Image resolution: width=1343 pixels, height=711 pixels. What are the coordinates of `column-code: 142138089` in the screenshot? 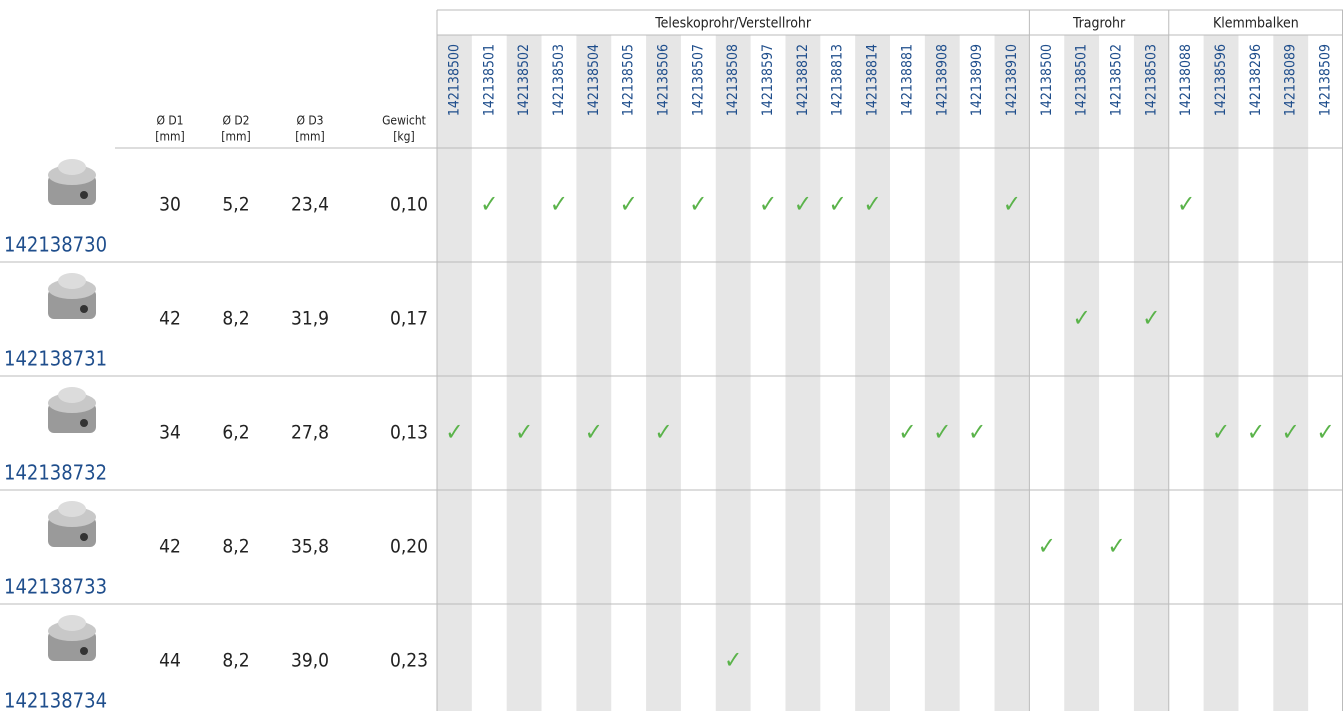 It's located at (1291, 80).